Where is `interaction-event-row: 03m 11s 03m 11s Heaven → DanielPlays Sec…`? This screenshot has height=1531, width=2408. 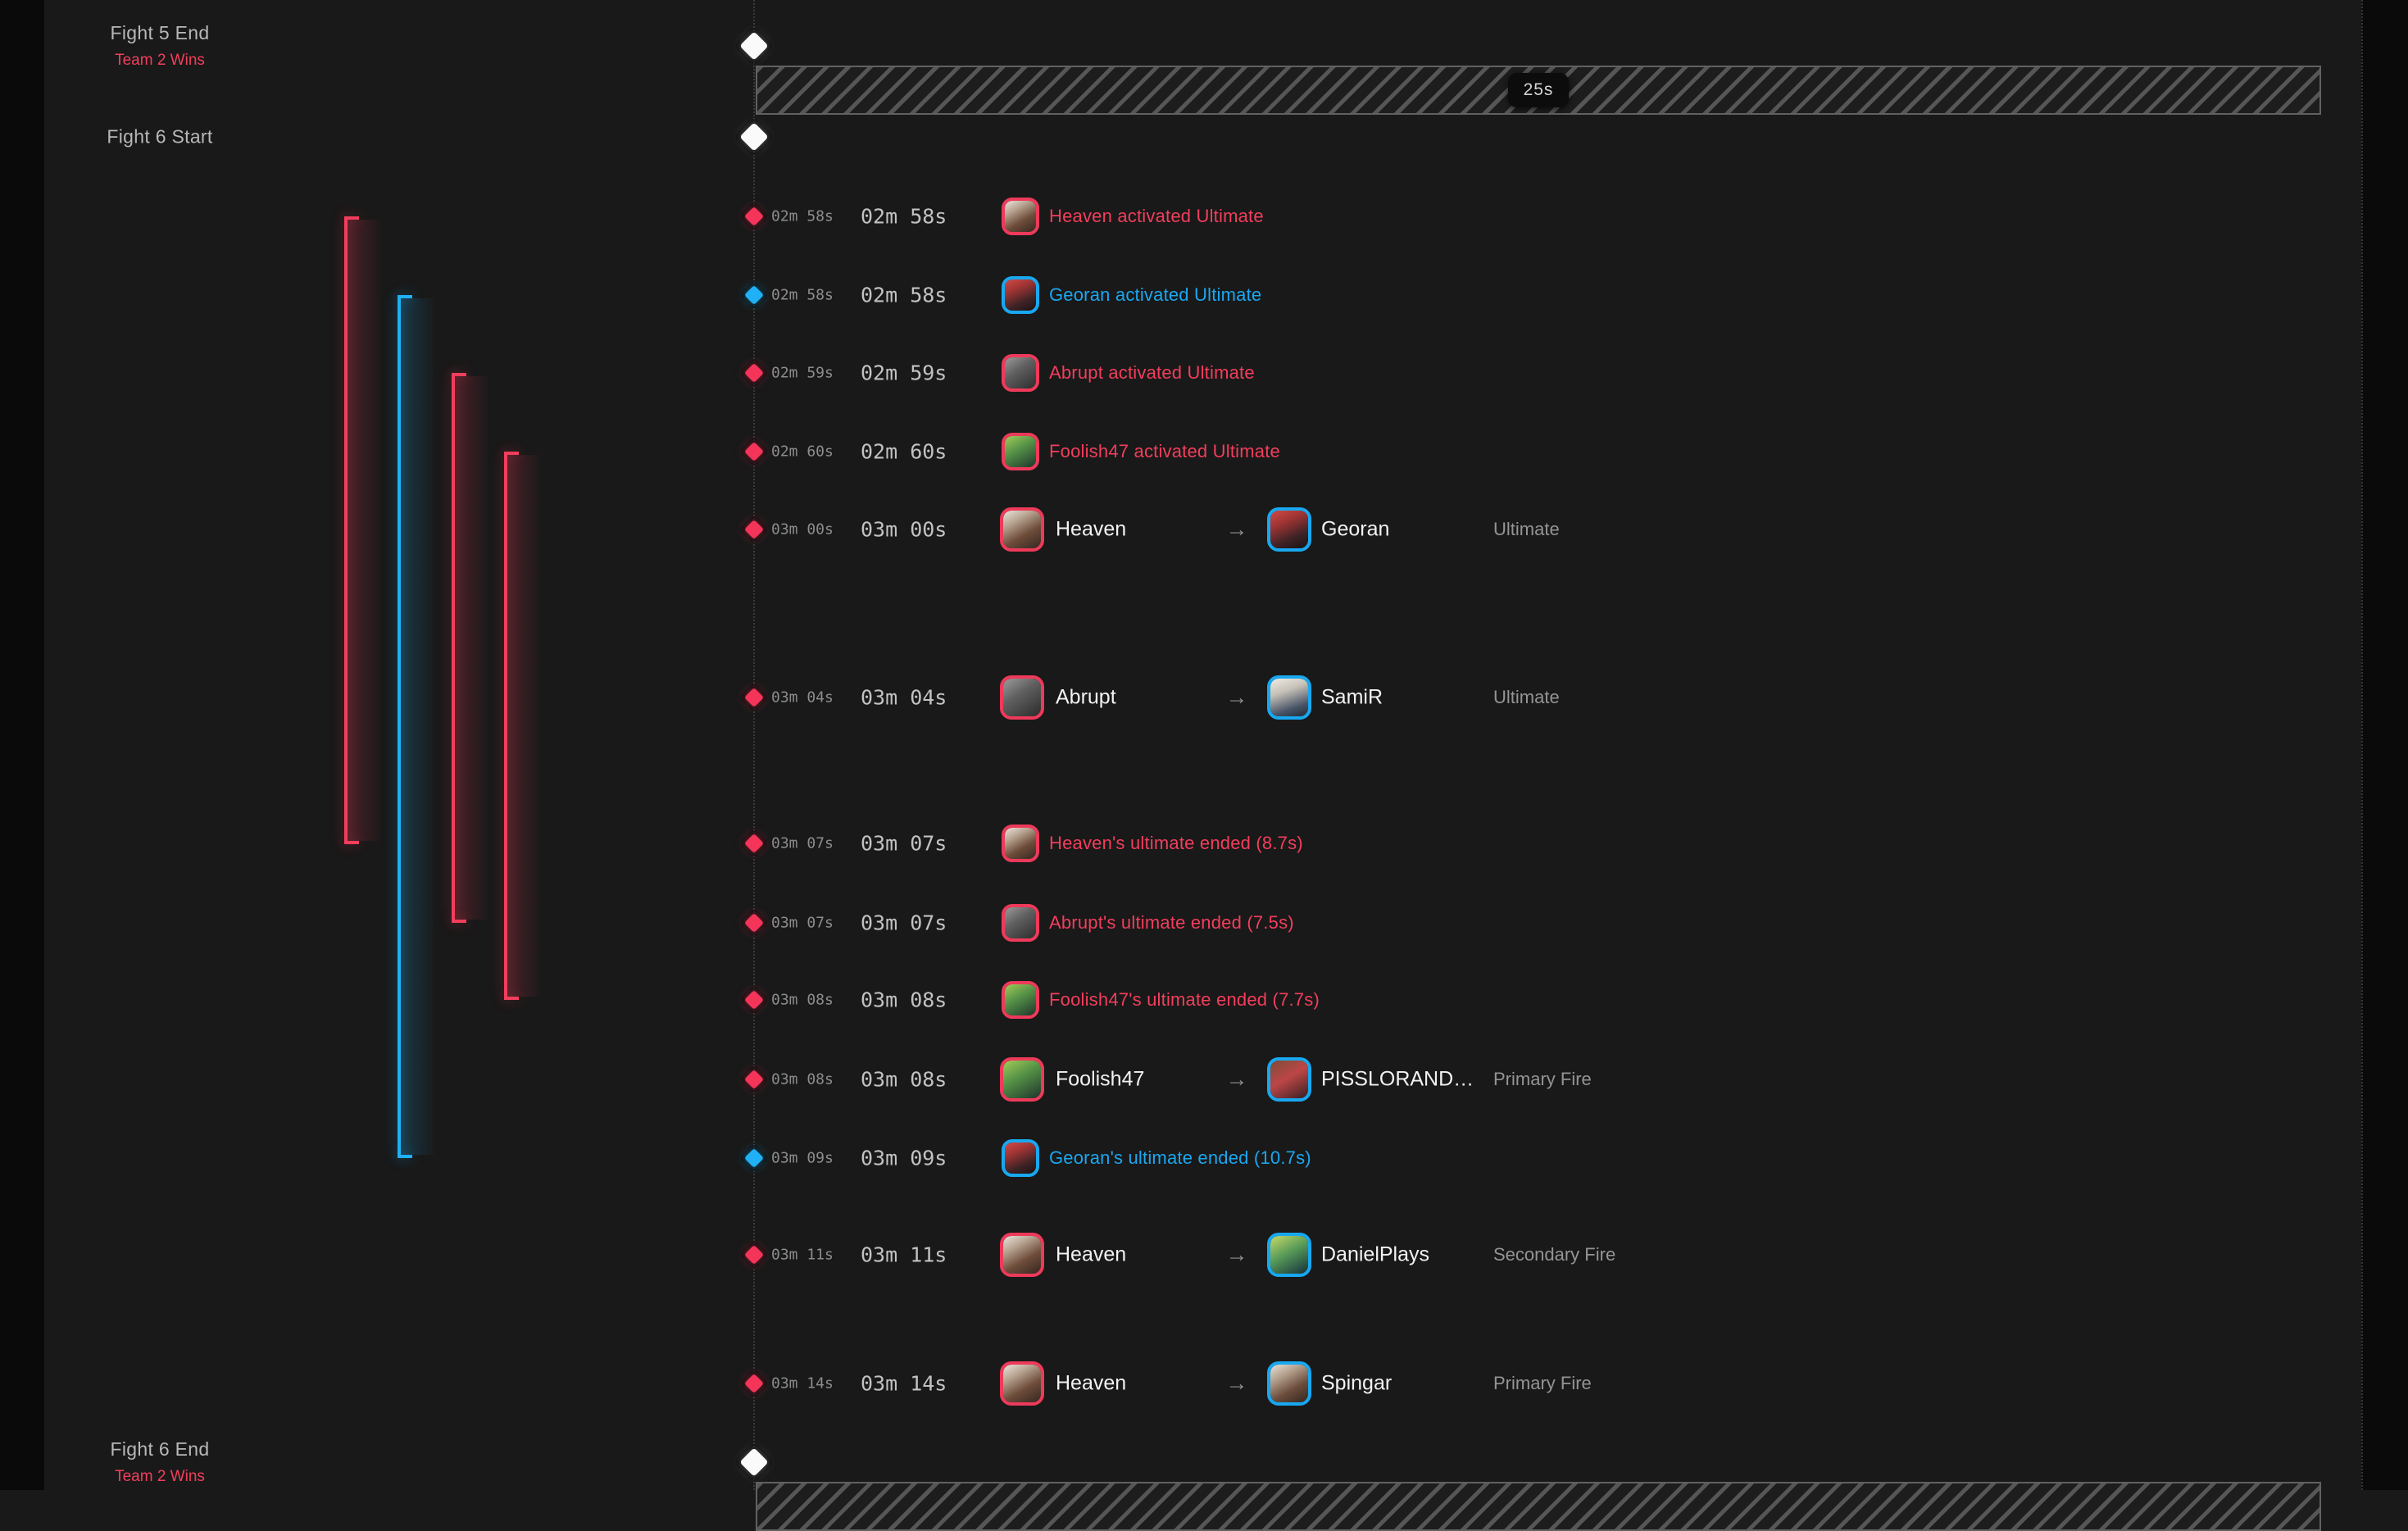 interaction-event-row: 03m 11s 03m 11s Heaven → DanielPlays Sec… is located at coordinates (1179, 1254).